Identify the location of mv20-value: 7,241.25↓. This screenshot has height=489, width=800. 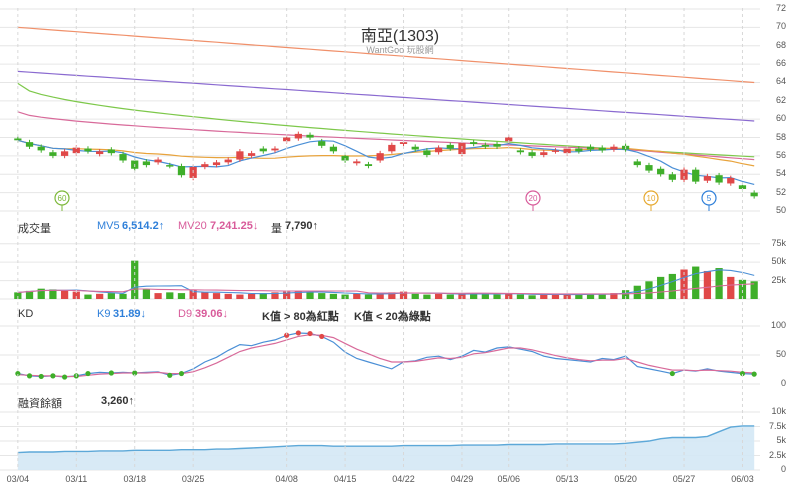
(234, 226).